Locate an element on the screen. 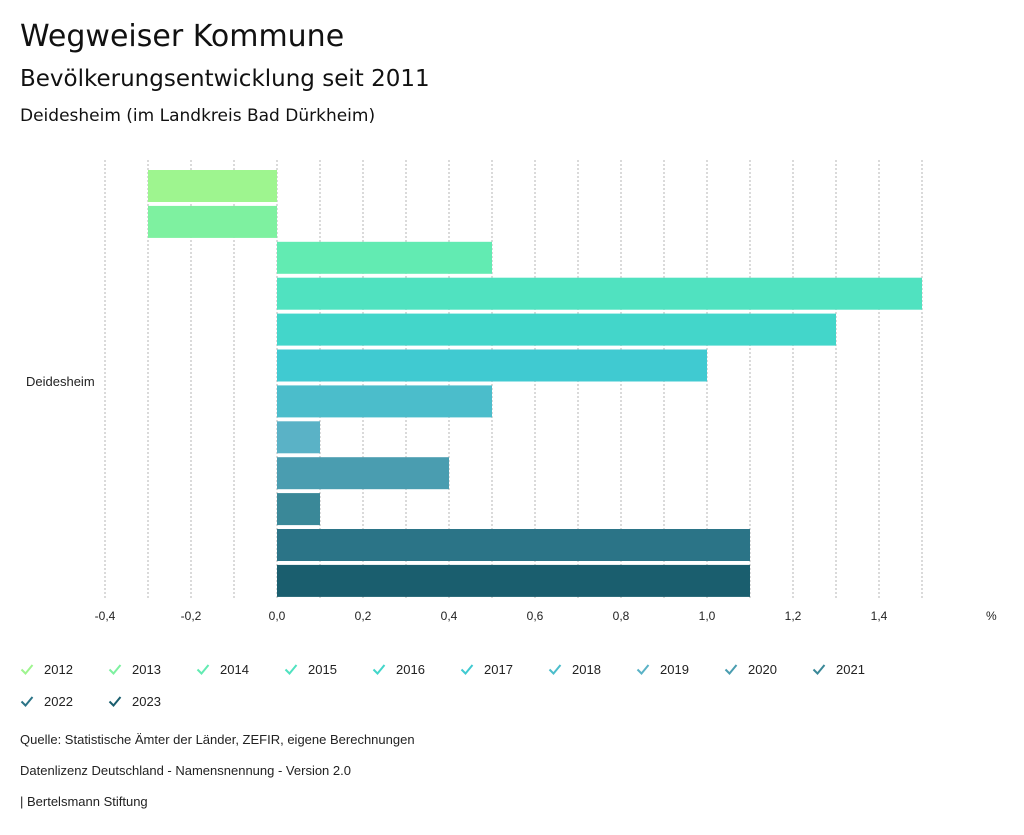 The width and height of the screenshot is (1024, 835). x-tick-label: 0,2 is located at coordinates (363, 616).